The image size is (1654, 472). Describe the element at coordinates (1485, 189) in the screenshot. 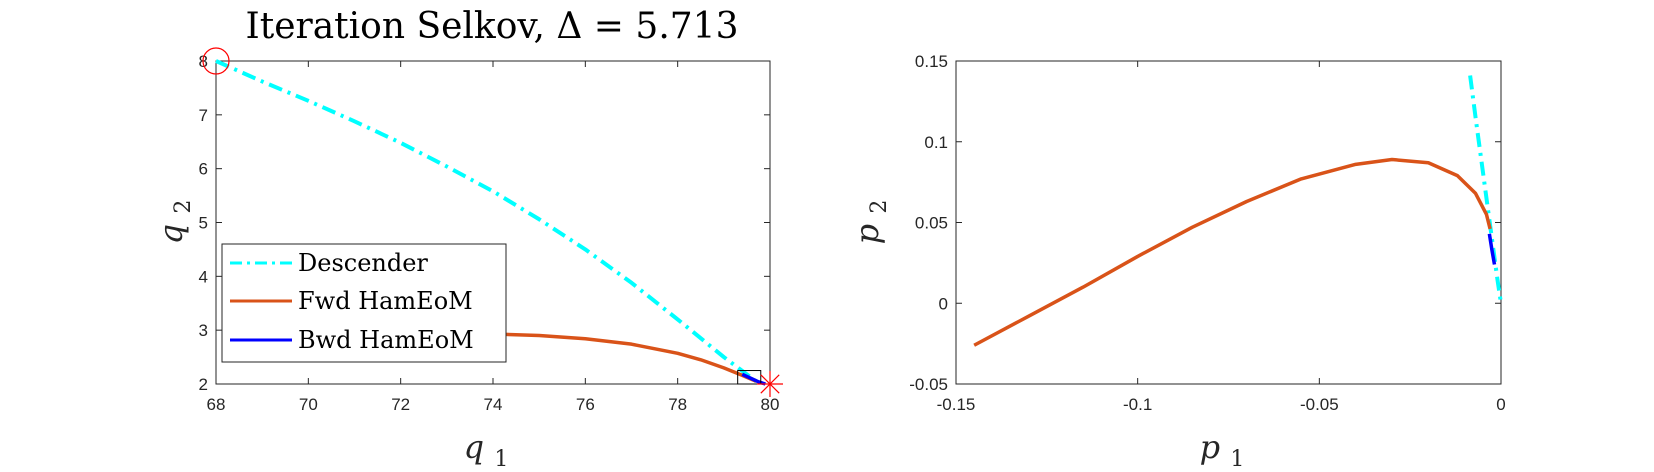

I see `series-line-descender` at that location.